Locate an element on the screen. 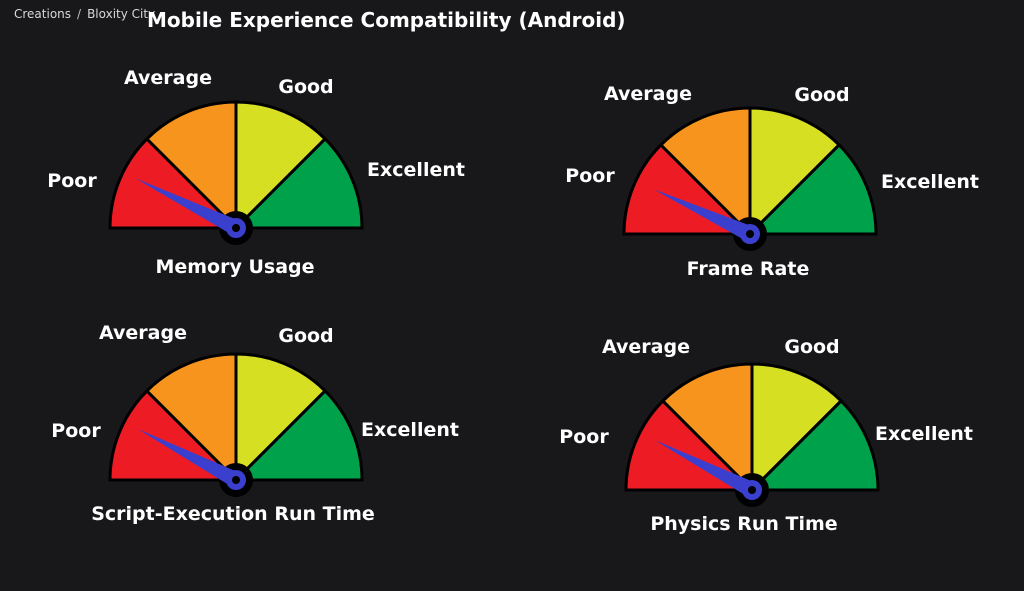  breadcrumb-creations-link: Creations is located at coordinates (43, 14).